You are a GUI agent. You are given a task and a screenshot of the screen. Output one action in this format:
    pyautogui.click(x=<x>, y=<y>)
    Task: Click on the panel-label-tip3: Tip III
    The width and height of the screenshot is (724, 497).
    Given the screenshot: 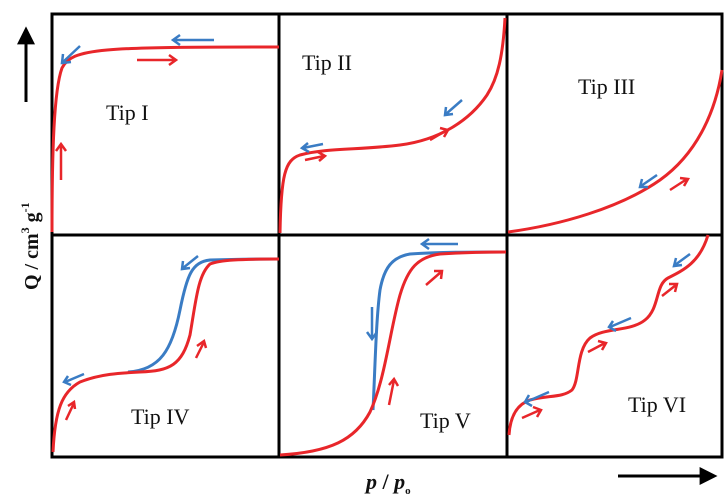 What is the action you would take?
    pyautogui.click(x=606, y=86)
    